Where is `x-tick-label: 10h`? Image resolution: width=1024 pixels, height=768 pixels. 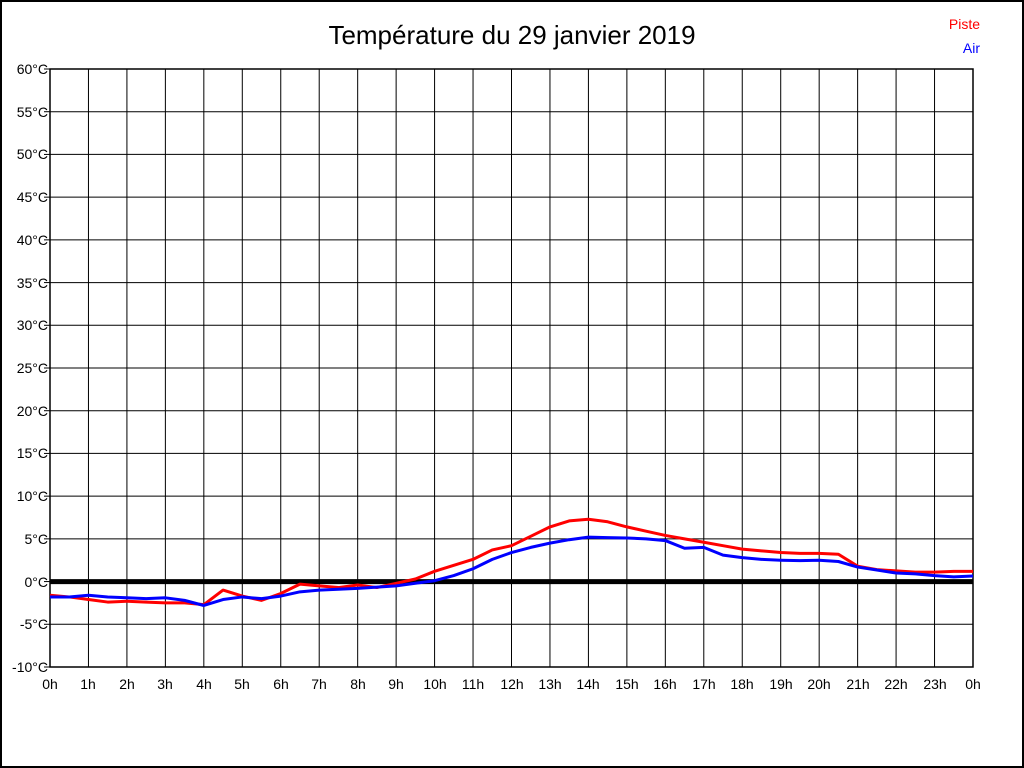 x-tick-label: 10h is located at coordinates (435, 684).